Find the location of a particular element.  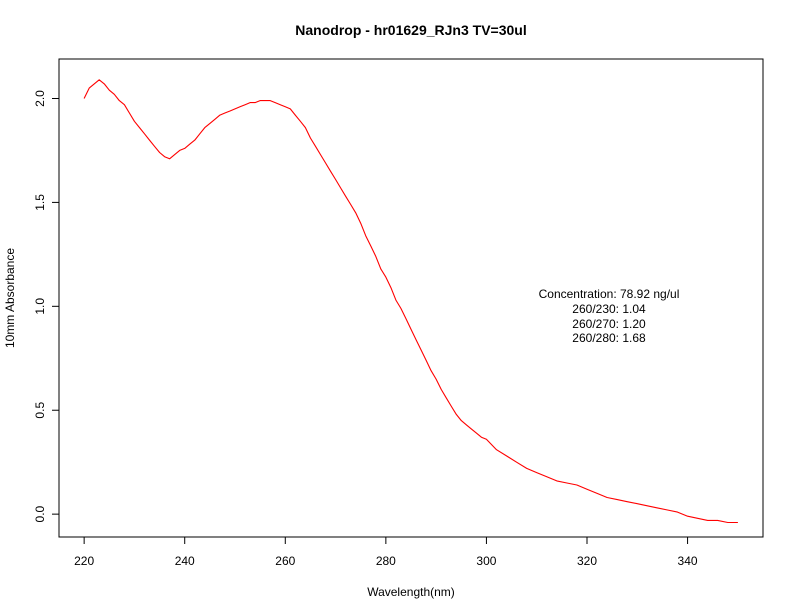

x-tick-label: 300 is located at coordinates (486, 561).